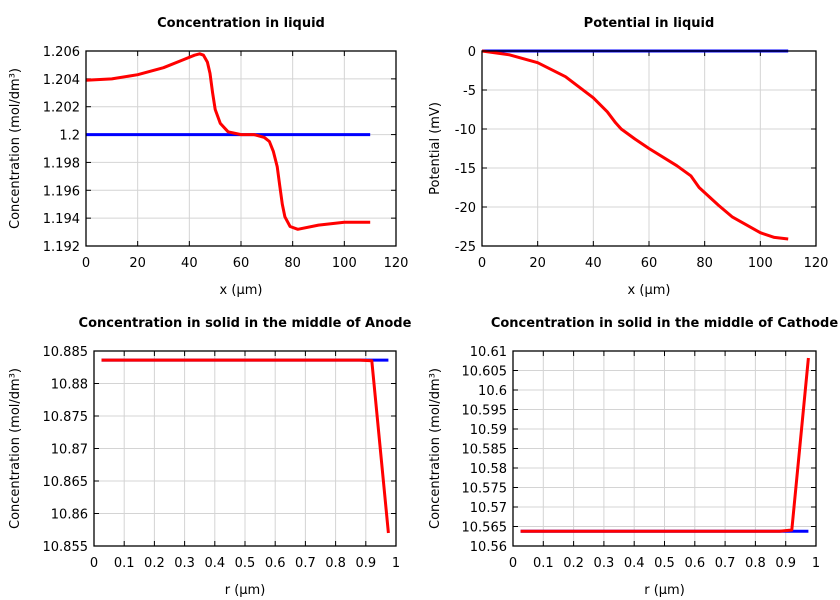  Describe the element at coordinates (488, 352) in the screenshot. I see `y-tick-label: 10.61` at that location.